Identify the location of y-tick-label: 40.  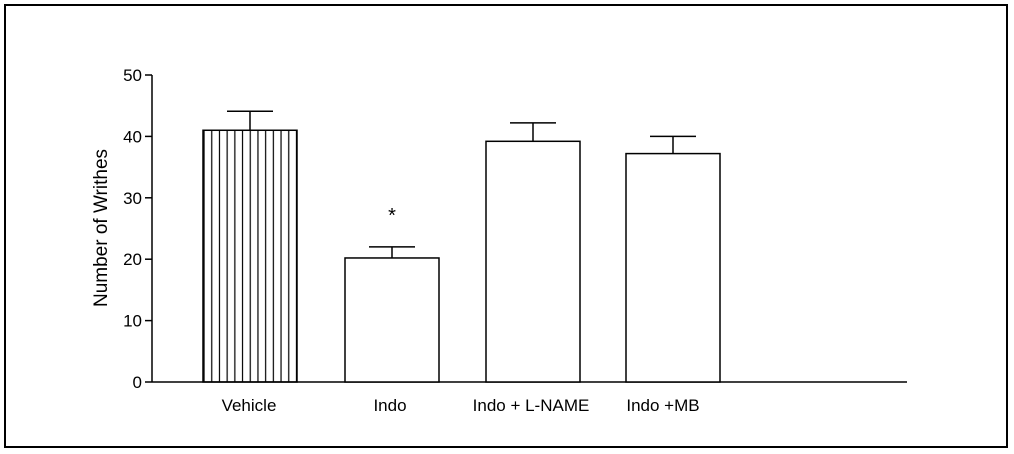
(132, 136).